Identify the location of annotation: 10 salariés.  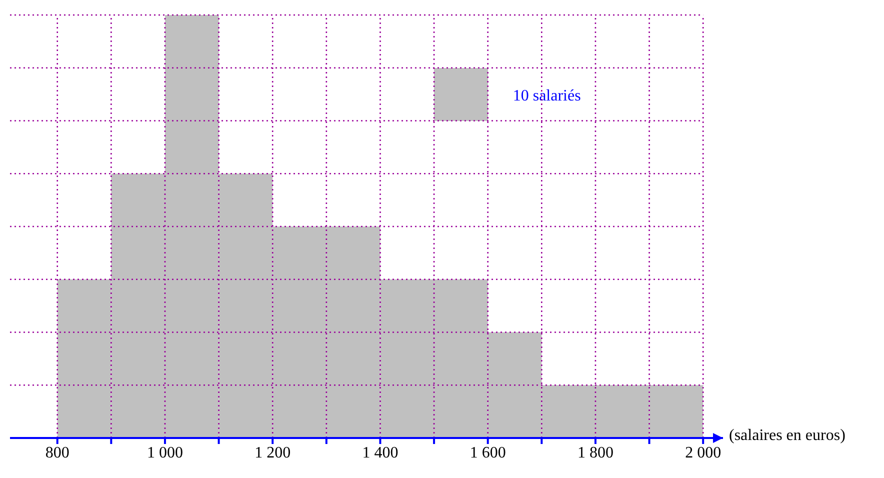
(546, 95).